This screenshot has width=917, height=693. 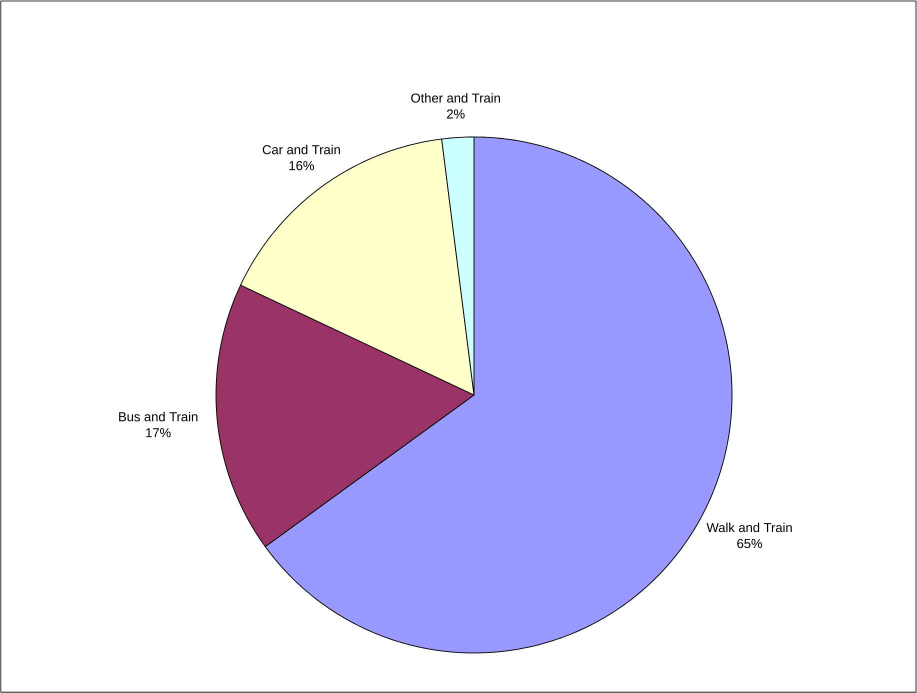 I want to click on data-label: 2%, so click(x=456, y=114).